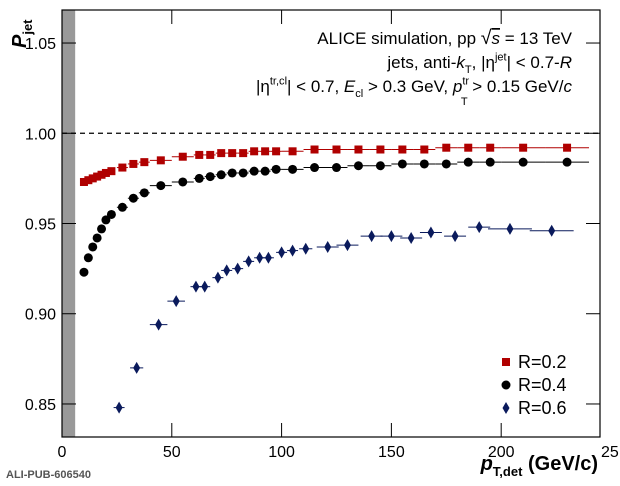 The image size is (620, 486). Describe the element at coordinates (40, 405) in the screenshot. I see `y-tick-label: 0.85` at that location.